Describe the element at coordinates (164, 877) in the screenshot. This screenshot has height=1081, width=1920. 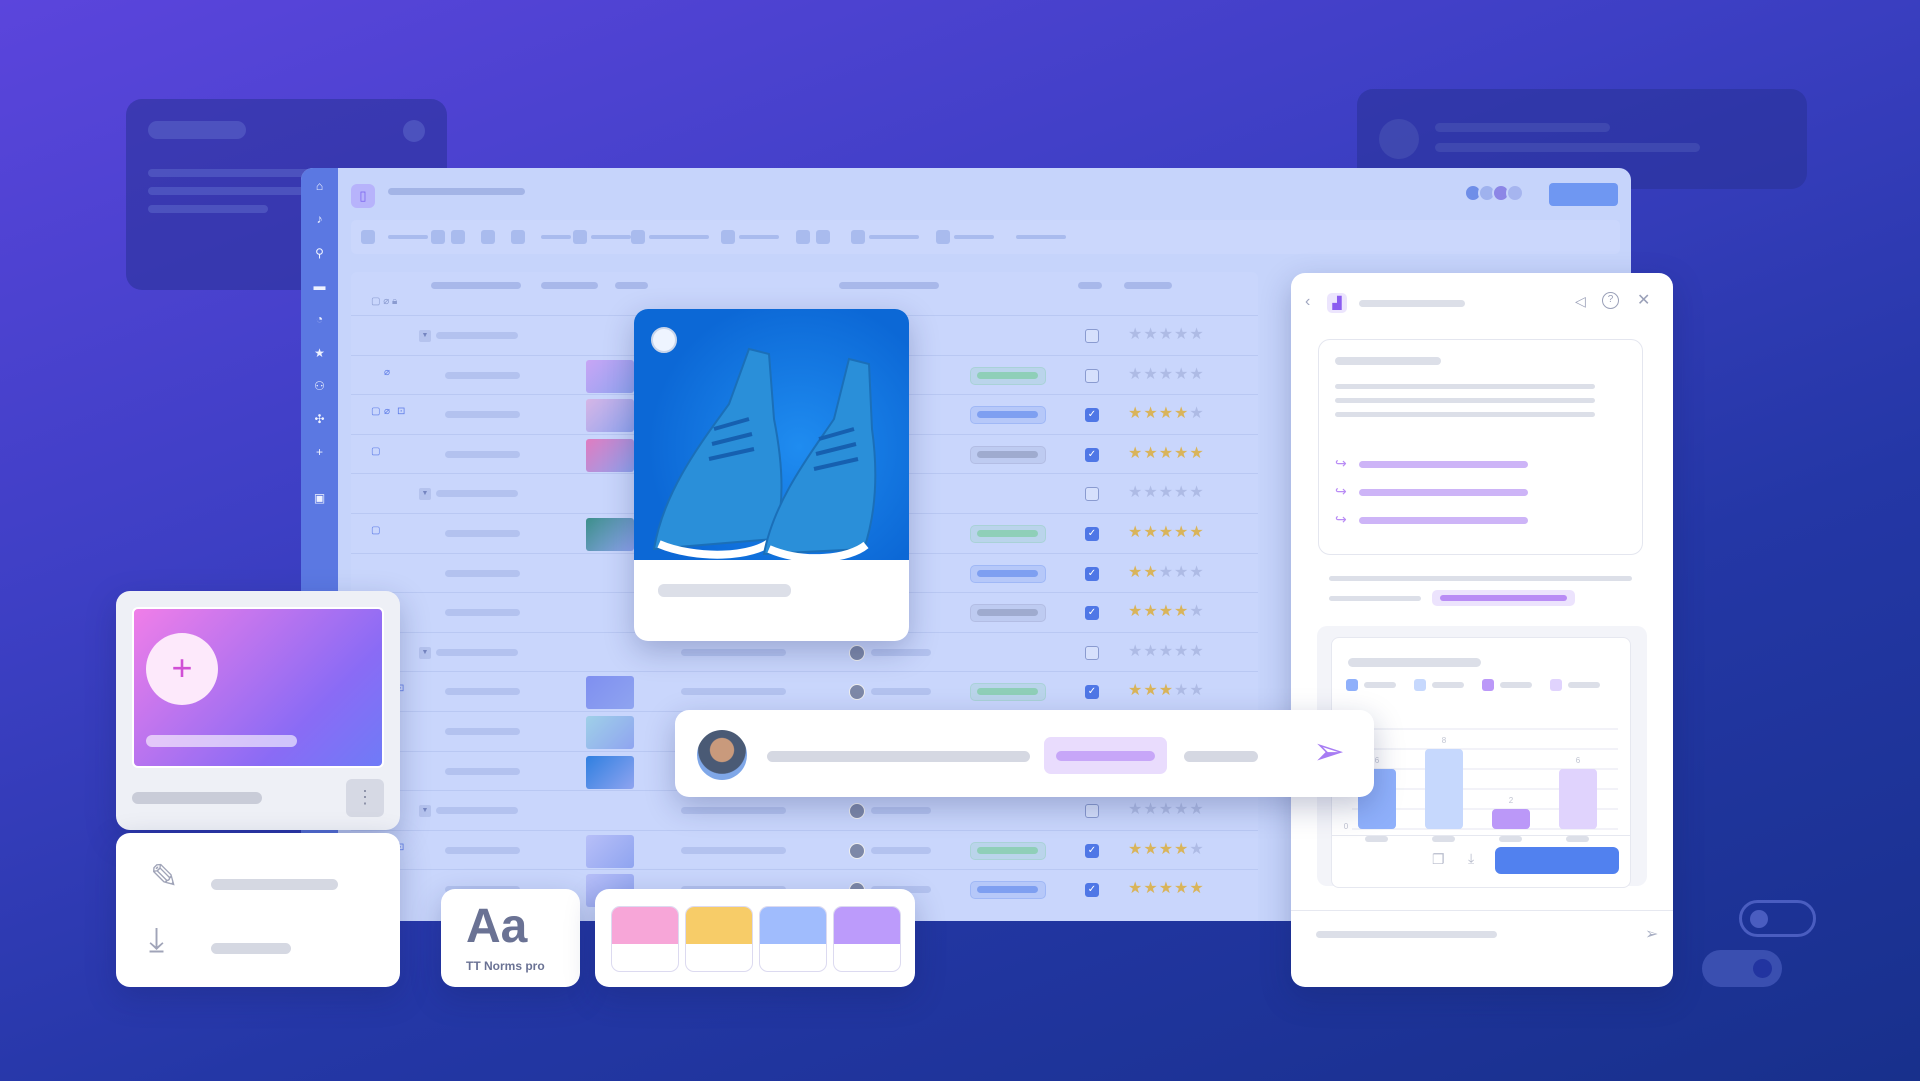
I see `edit-icon: ✎` at that location.